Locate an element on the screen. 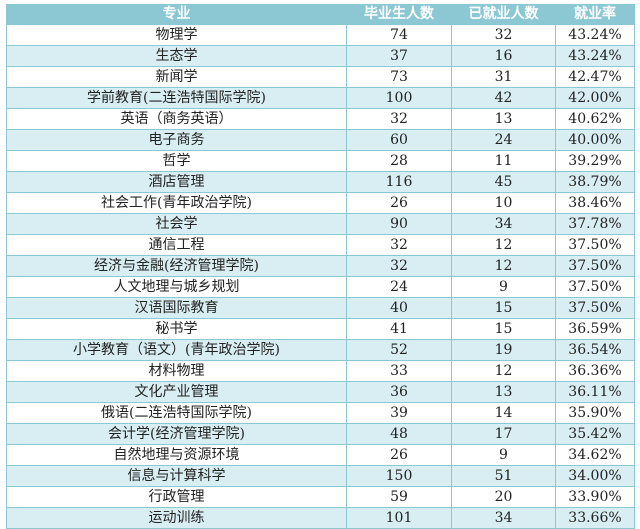 This screenshot has height=529, width=640. cell-employed: 24 is located at coordinates (503, 140).